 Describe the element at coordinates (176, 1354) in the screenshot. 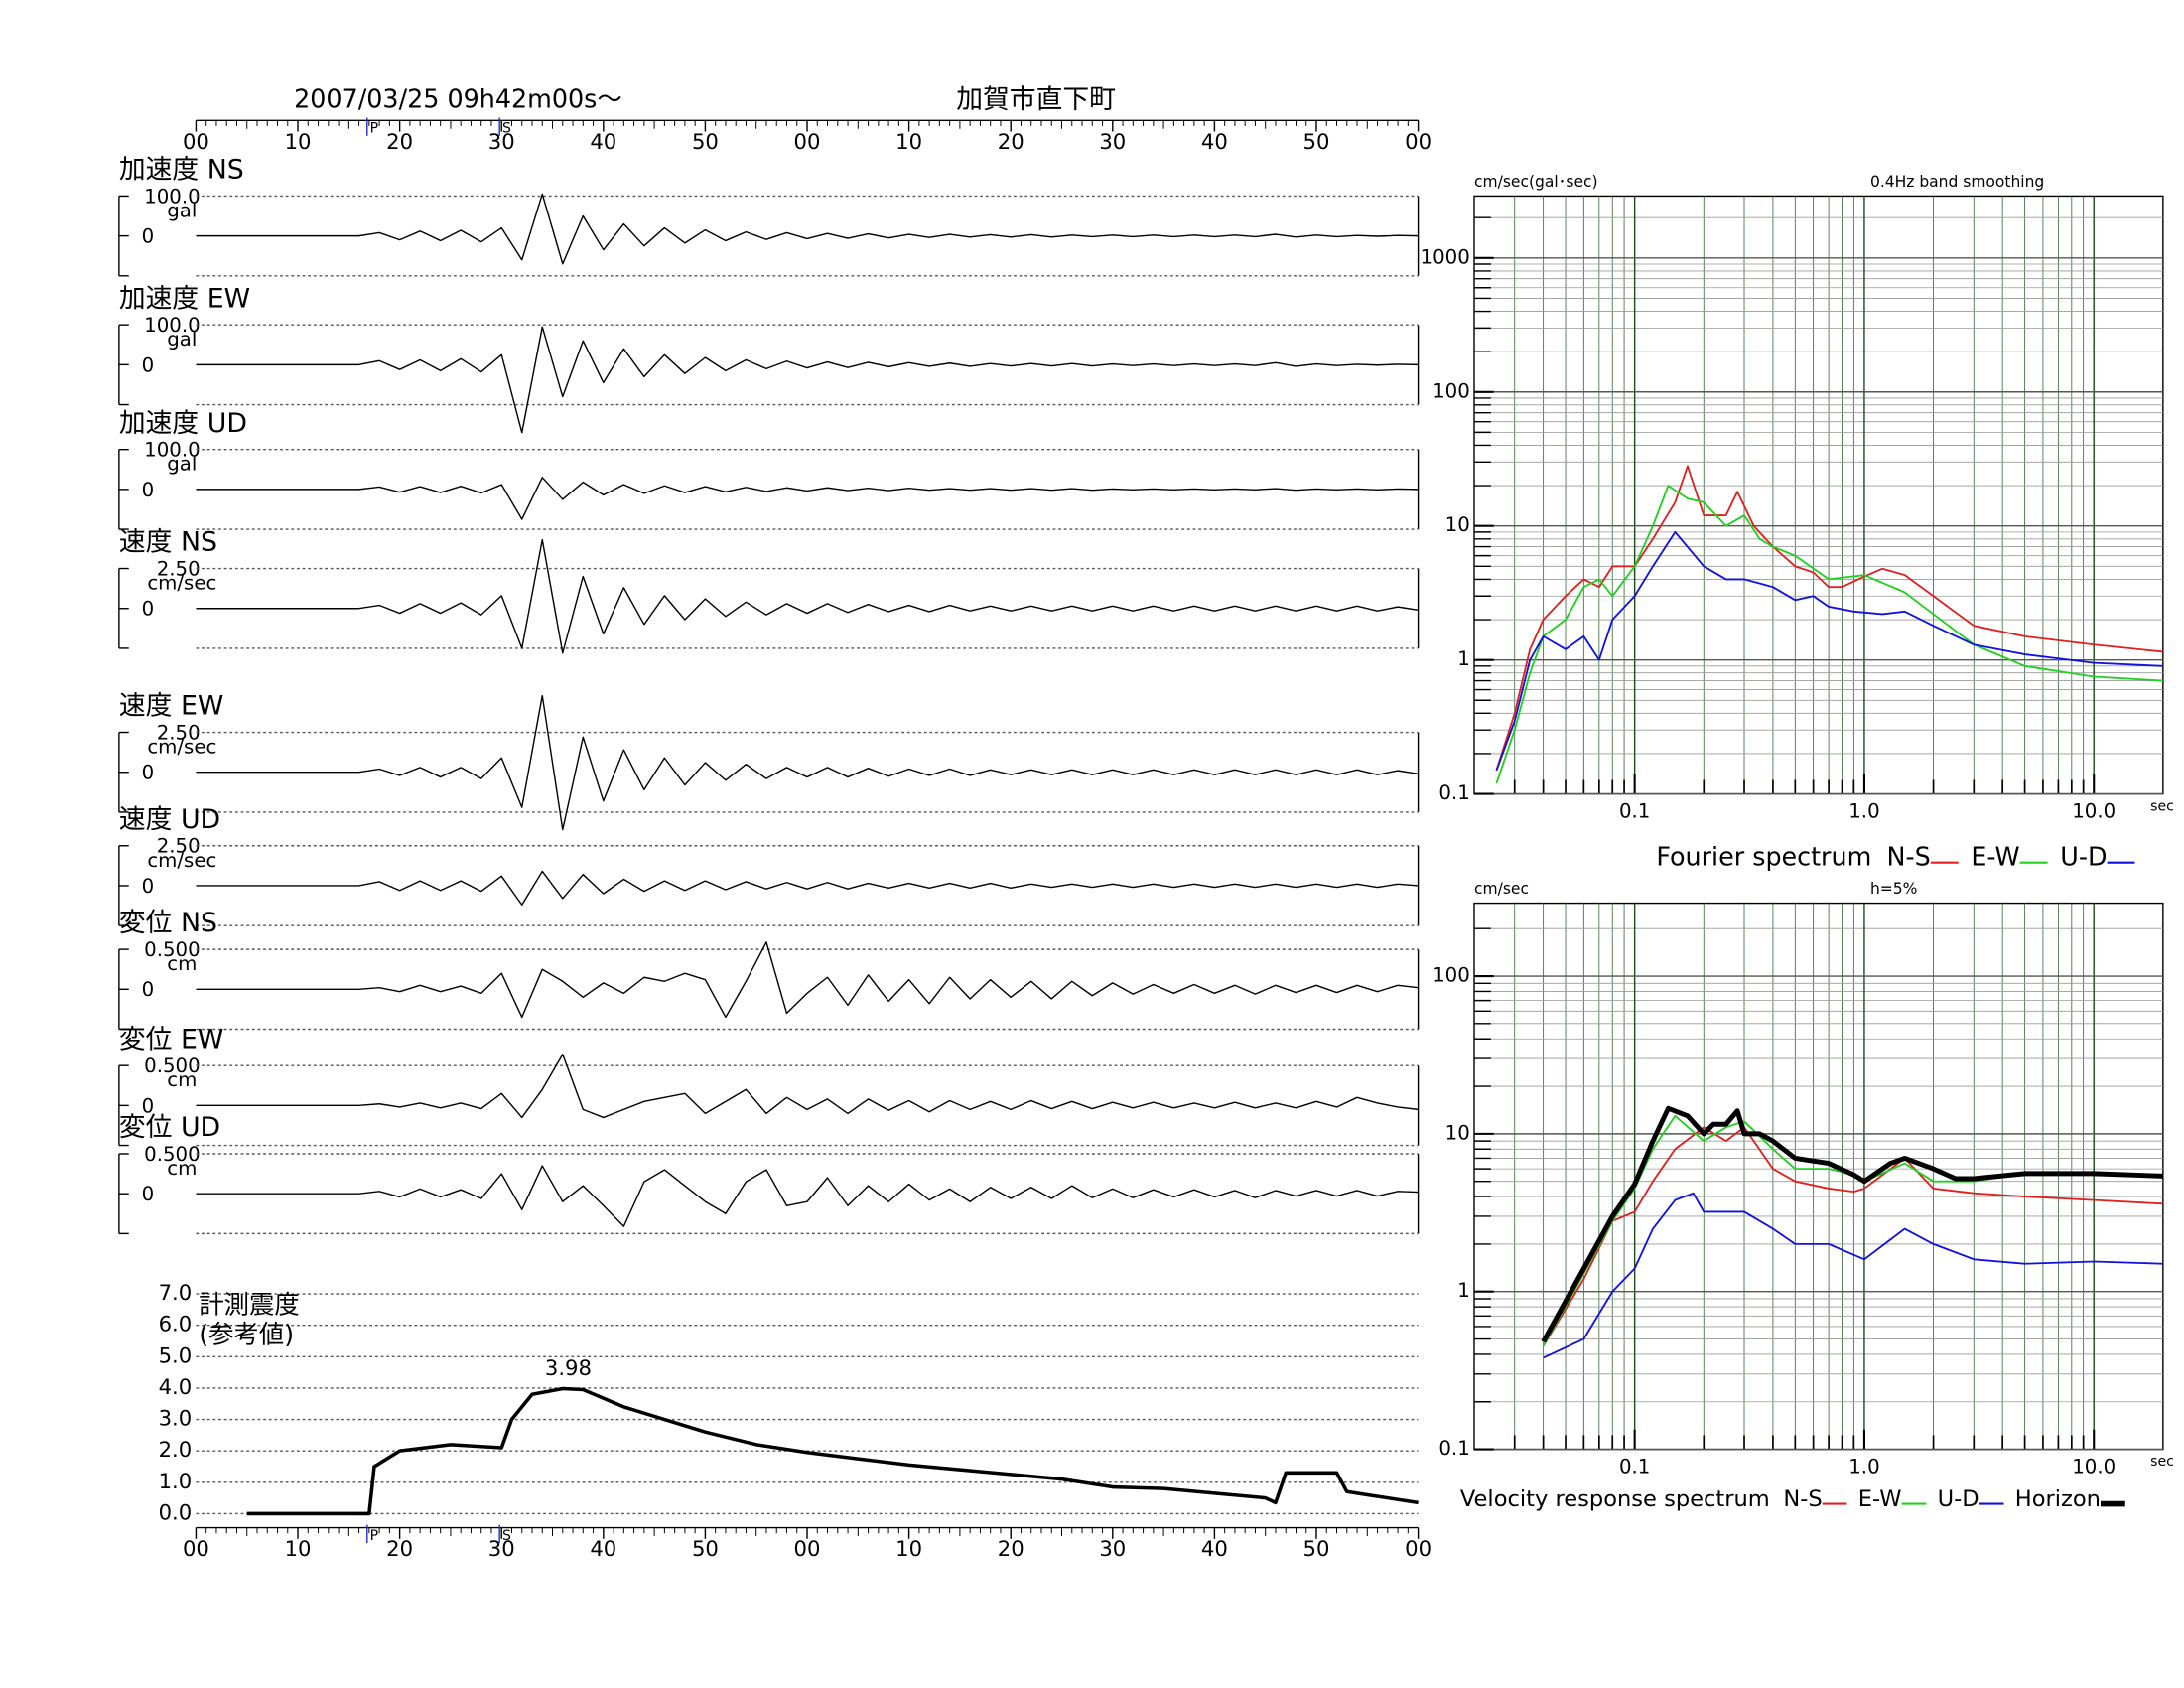

I see `y-tick-label: 5.0` at that location.